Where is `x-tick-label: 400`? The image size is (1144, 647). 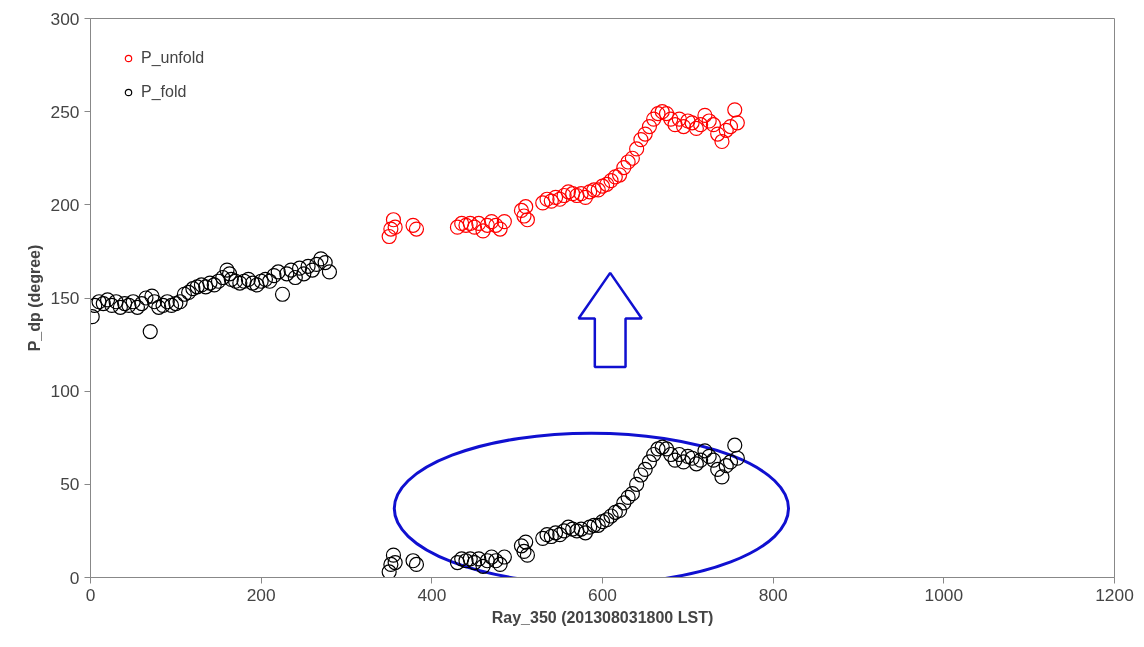 x-tick-label: 400 is located at coordinates (432, 594).